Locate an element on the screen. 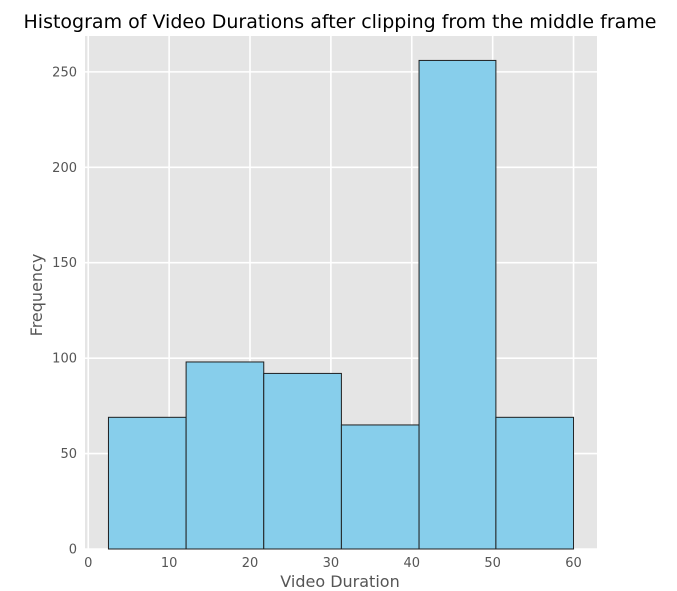 The width and height of the screenshot is (677, 591). x-tick-label: 20 is located at coordinates (250, 563).